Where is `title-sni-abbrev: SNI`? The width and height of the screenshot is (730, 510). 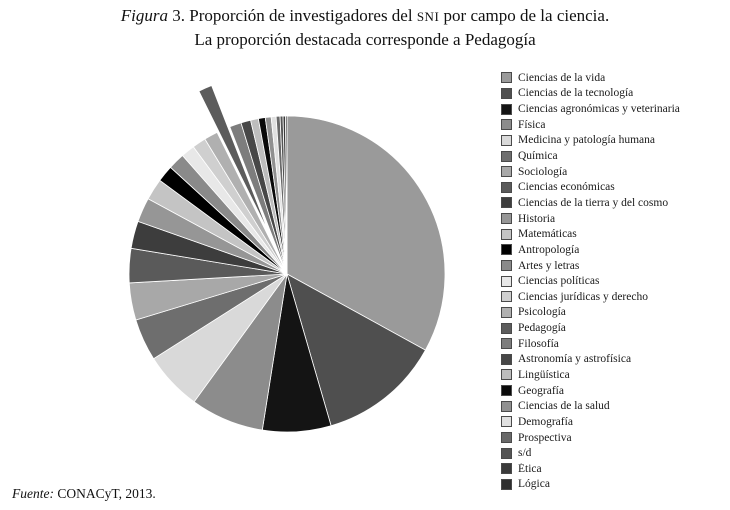
title-sni-abbrev: SNI is located at coordinates (428, 16).